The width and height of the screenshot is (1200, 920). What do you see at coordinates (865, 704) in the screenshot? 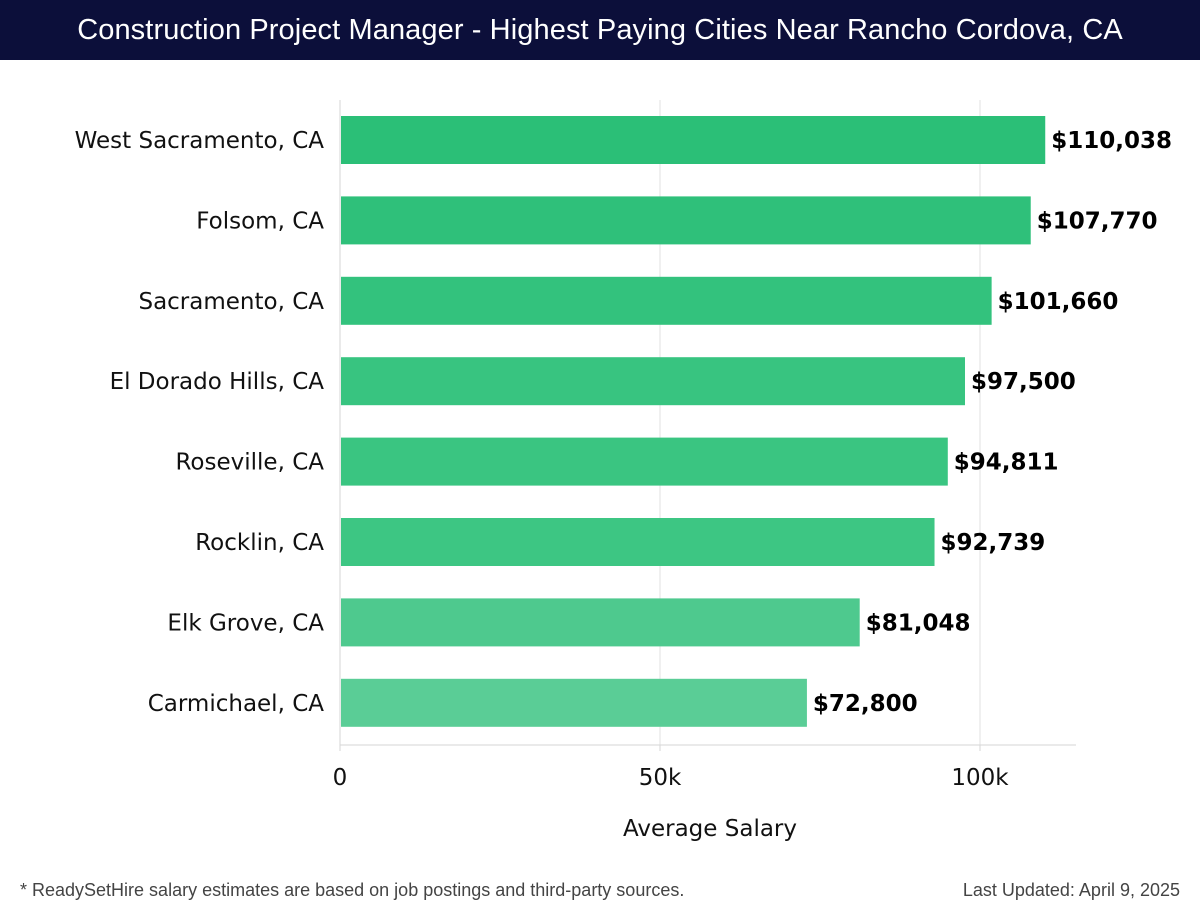
I see `value-label: $72,800` at bounding box center [865, 704].